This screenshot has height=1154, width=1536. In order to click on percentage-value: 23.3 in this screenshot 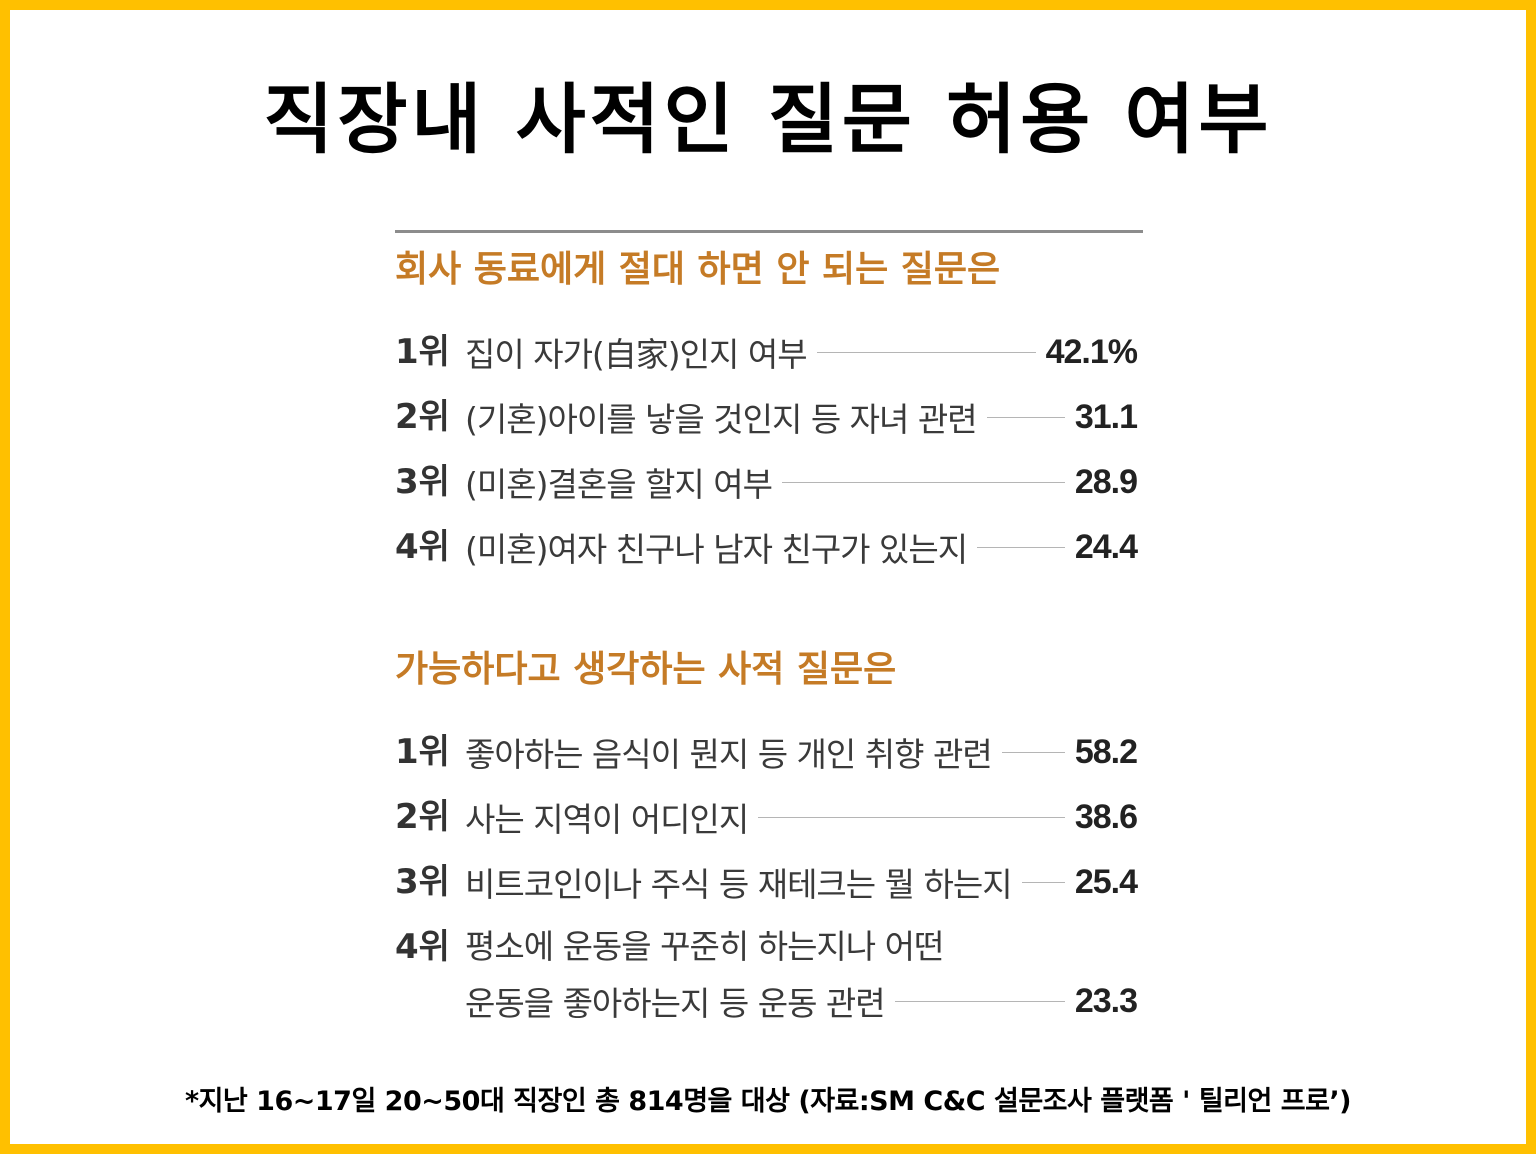, I will do `click(1106, 1000)`.